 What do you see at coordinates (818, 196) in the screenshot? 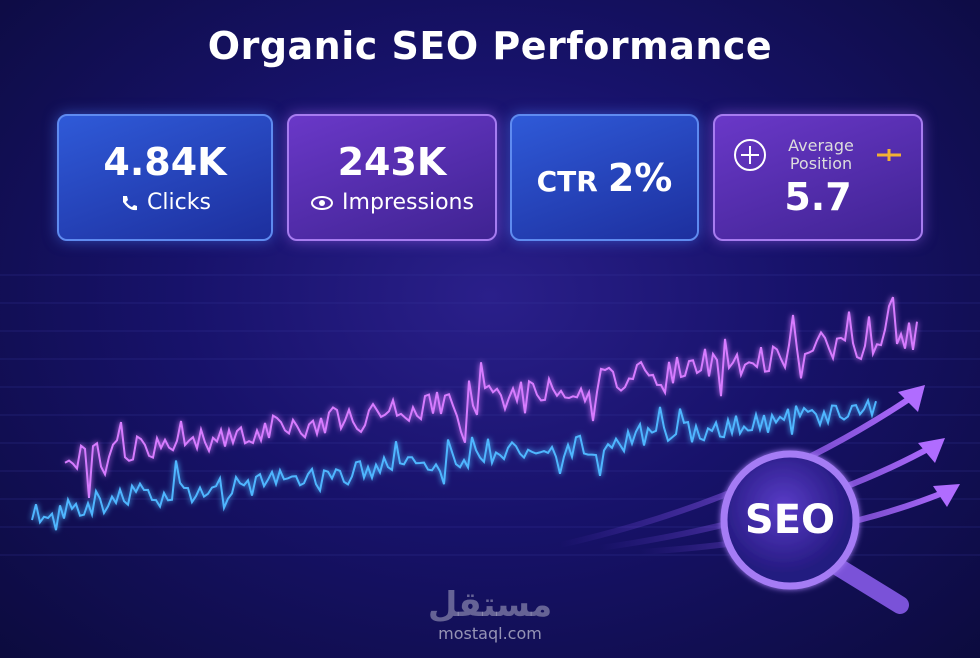
I see `stat-value: 5.7` at bounding box center [818, 196].